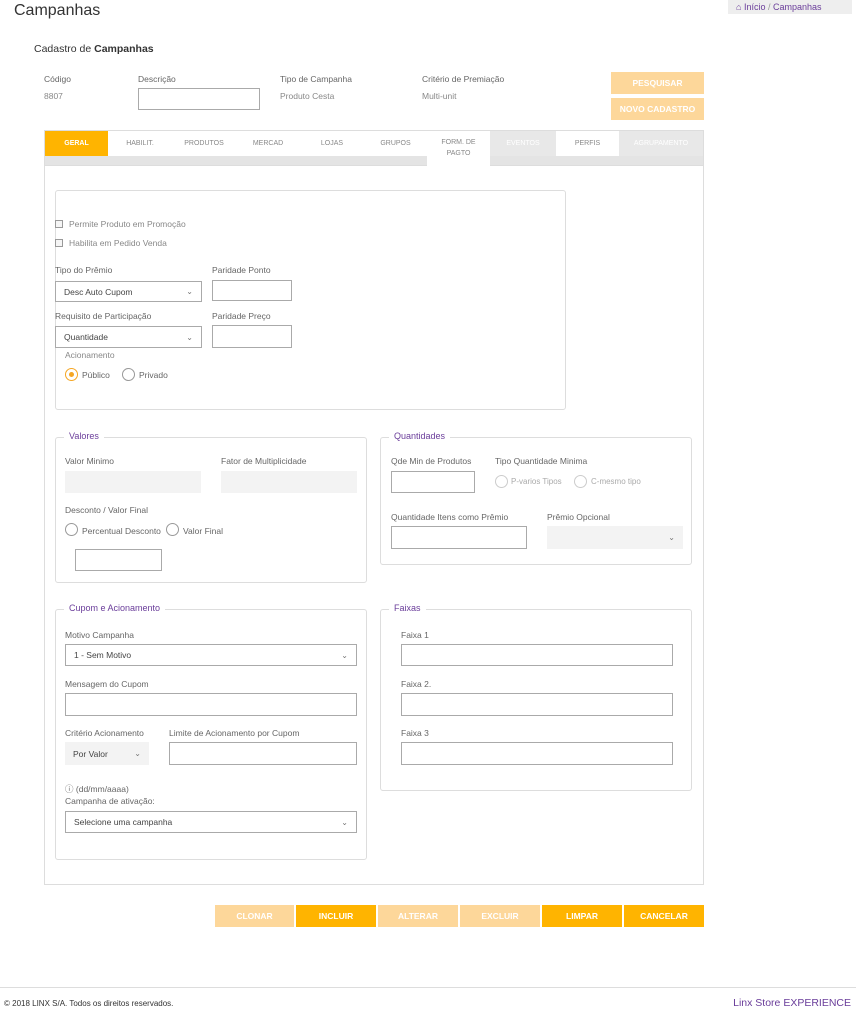  What do you see at coordinates (86, 337) in the screenshot?
I see `requisito-value: Quantidade` at bounding box center [86, 337].